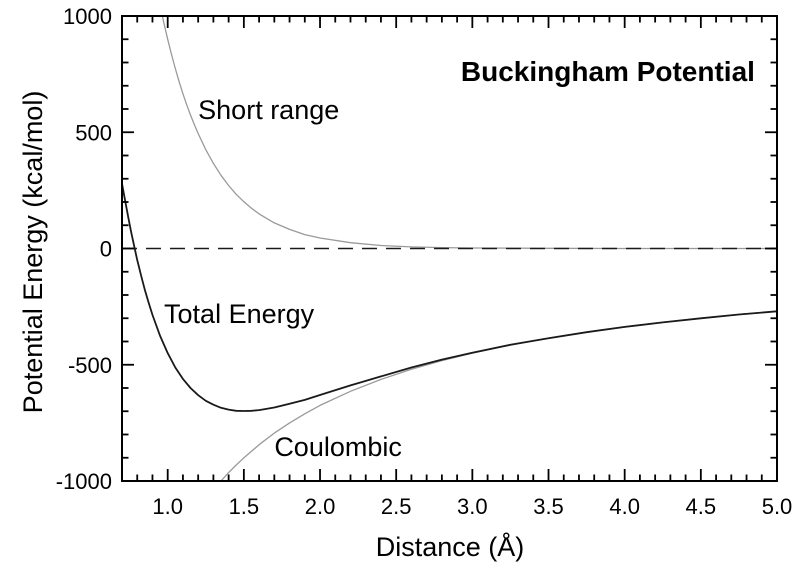 The image size is (800, 569). I want to click on coulombic-label: Coulombic, so click(338, 447).